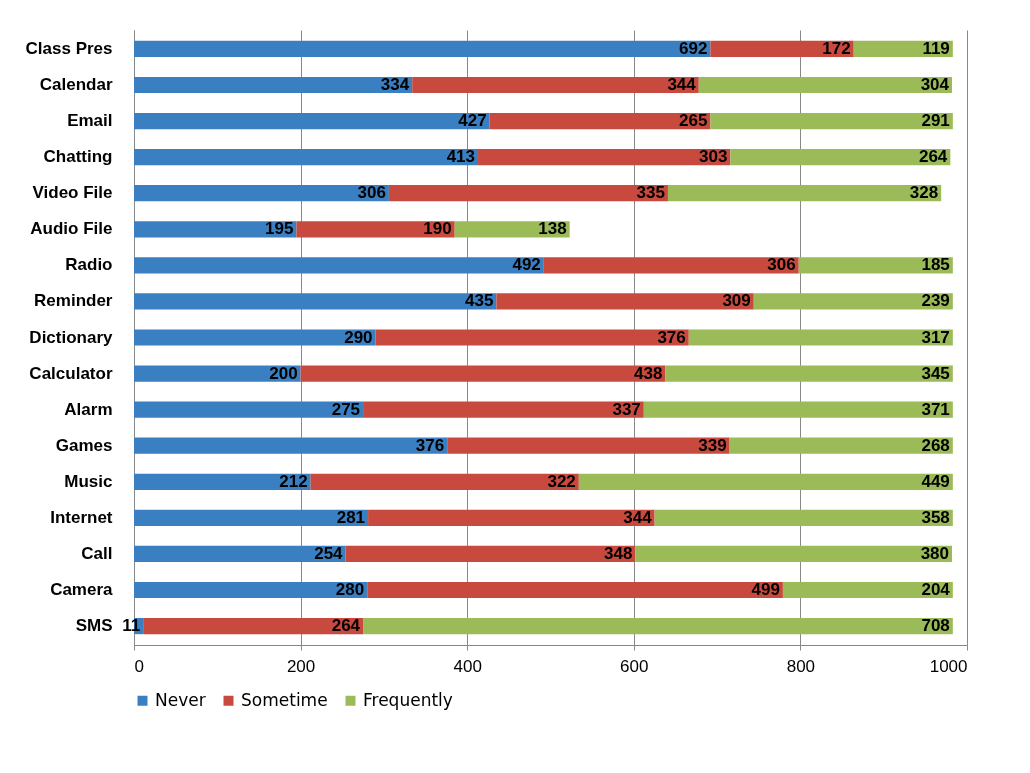 This screenshot has height=773, width=1030. I want to click on data-label: 275, so click(346, 409).